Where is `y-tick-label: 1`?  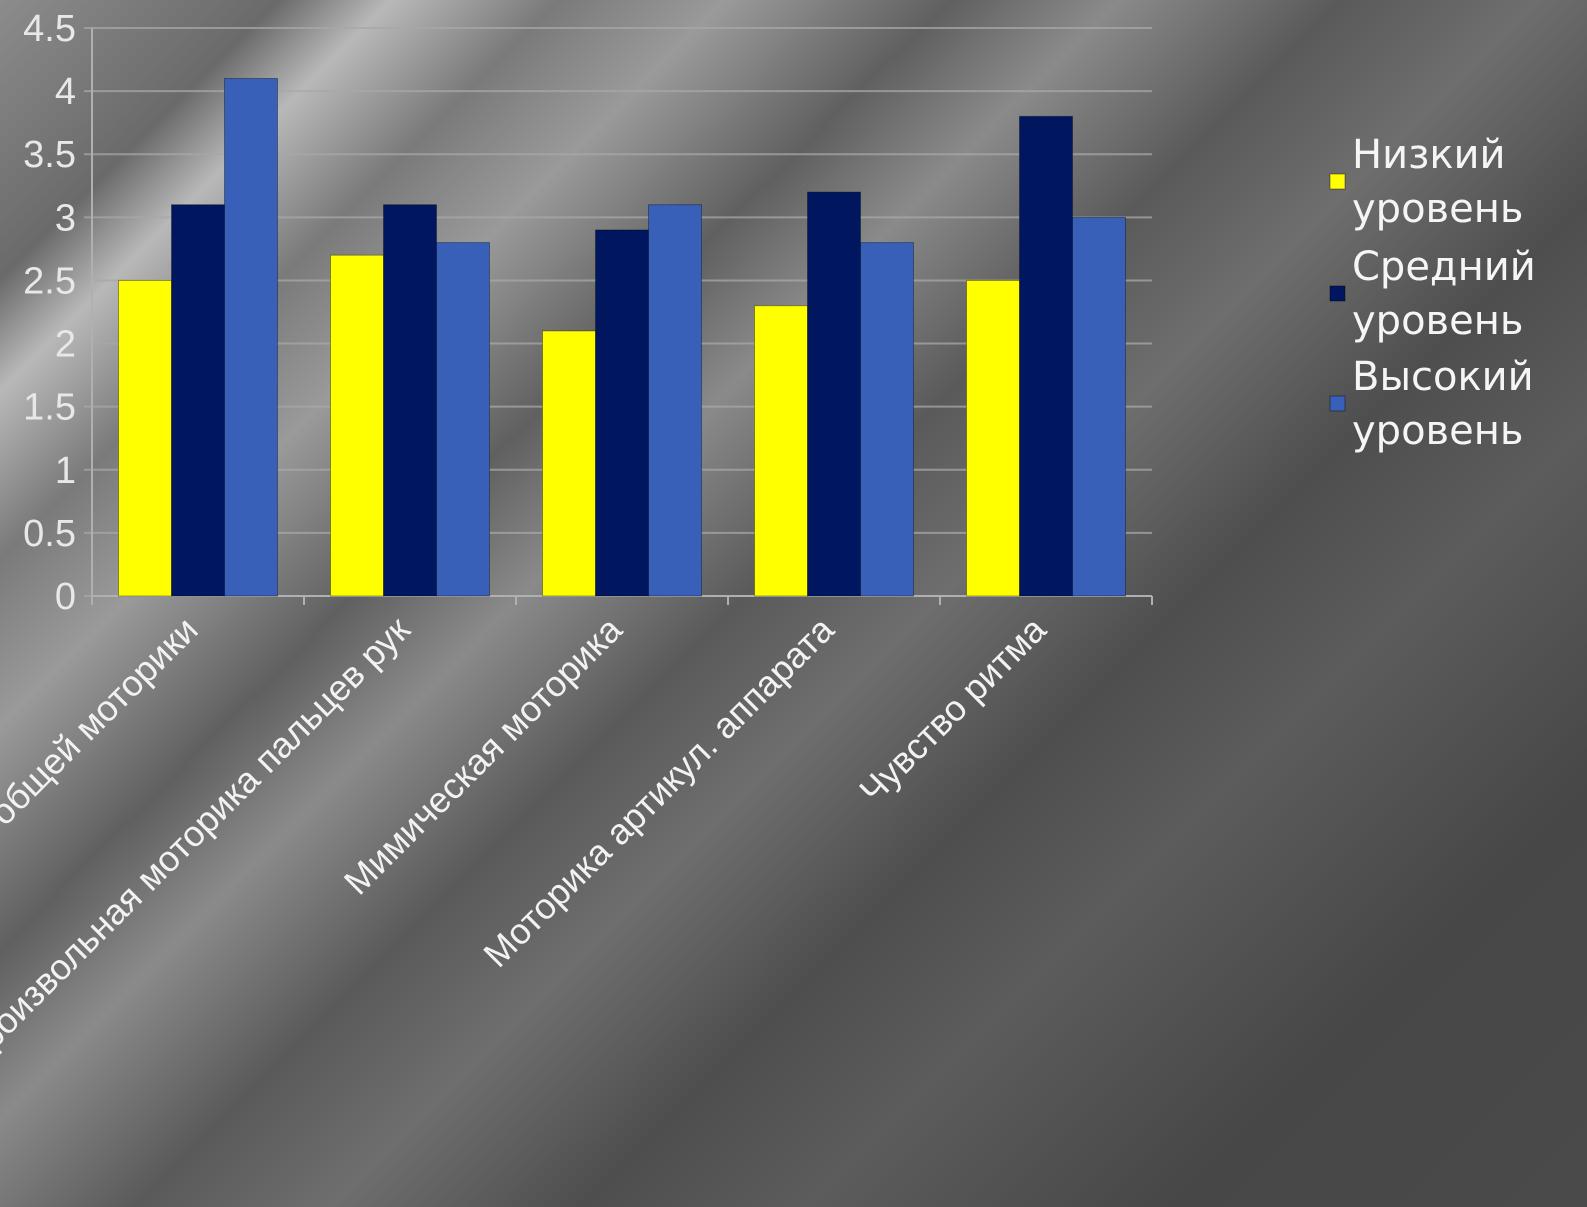 y-tick-label: 1 is located at coordinates (65, 471).